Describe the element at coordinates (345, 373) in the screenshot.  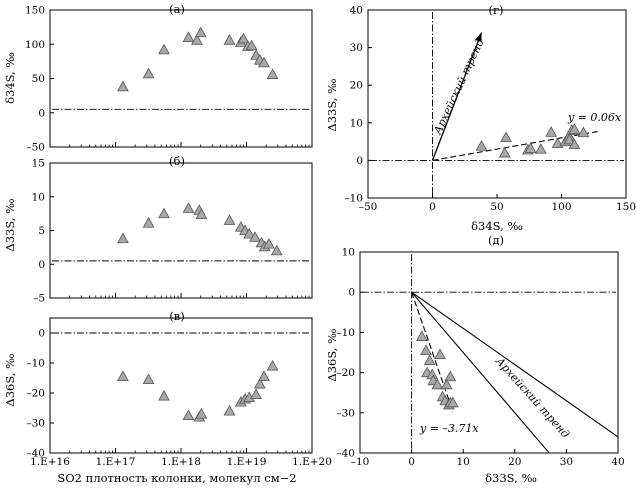
I see `panel-d-ytick-label: –20` at that location.